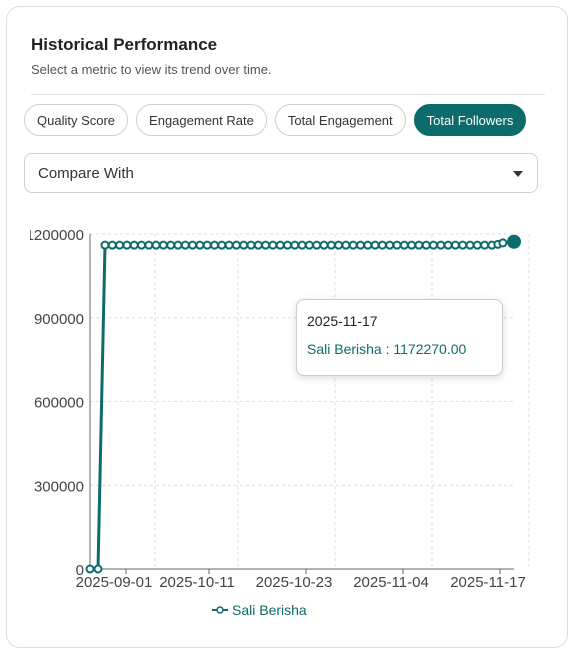  What do you see at coordinates (340, 120) in the screenshot?
I see `metric-pill-total-engagement: Total Engagement` at bounding box center [340, 120].